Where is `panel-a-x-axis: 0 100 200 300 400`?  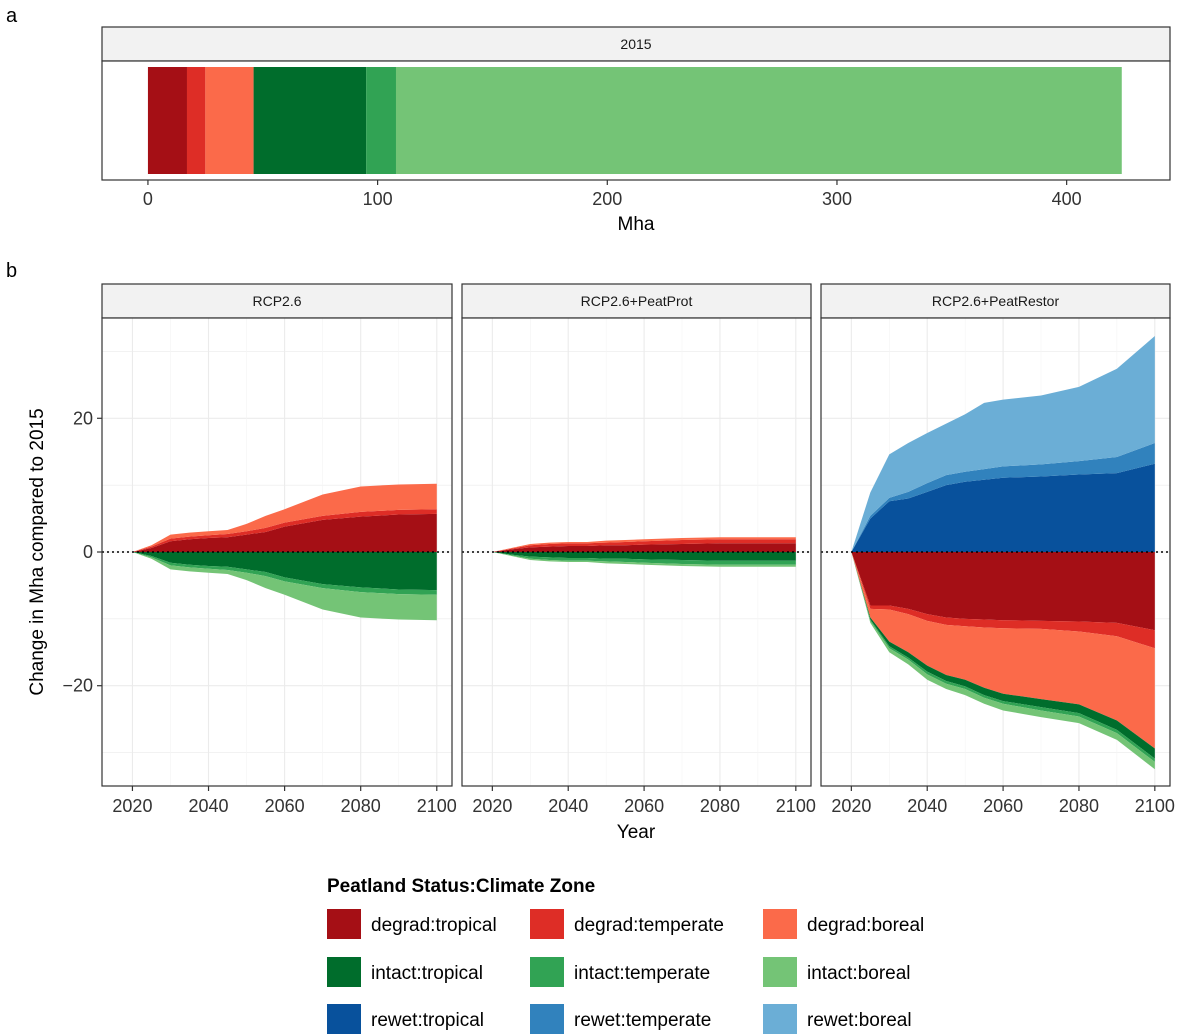
panel-a-x-axis: 0 100 200 300 400 is located at coordinates (612, 194).